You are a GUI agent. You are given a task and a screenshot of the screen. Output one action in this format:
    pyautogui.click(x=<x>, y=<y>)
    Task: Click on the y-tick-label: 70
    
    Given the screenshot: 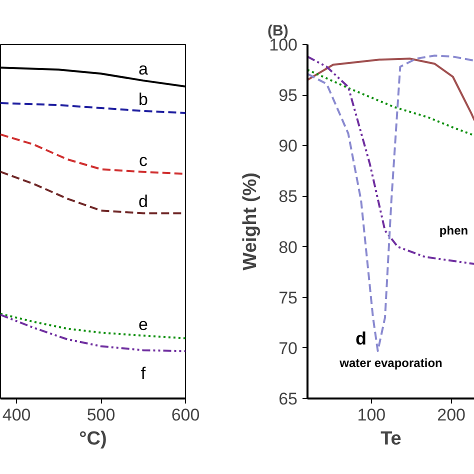 What is the action you would take?
    pyautogui.click(x=288, y=348)
    